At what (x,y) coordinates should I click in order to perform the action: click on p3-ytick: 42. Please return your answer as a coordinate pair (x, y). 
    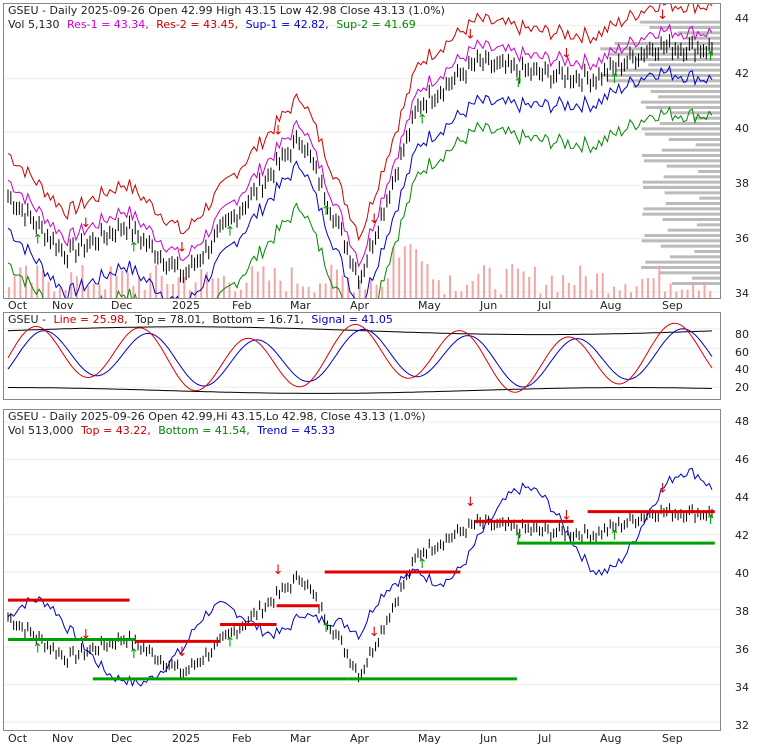
    Looking at the image, I should click on (742, 535).